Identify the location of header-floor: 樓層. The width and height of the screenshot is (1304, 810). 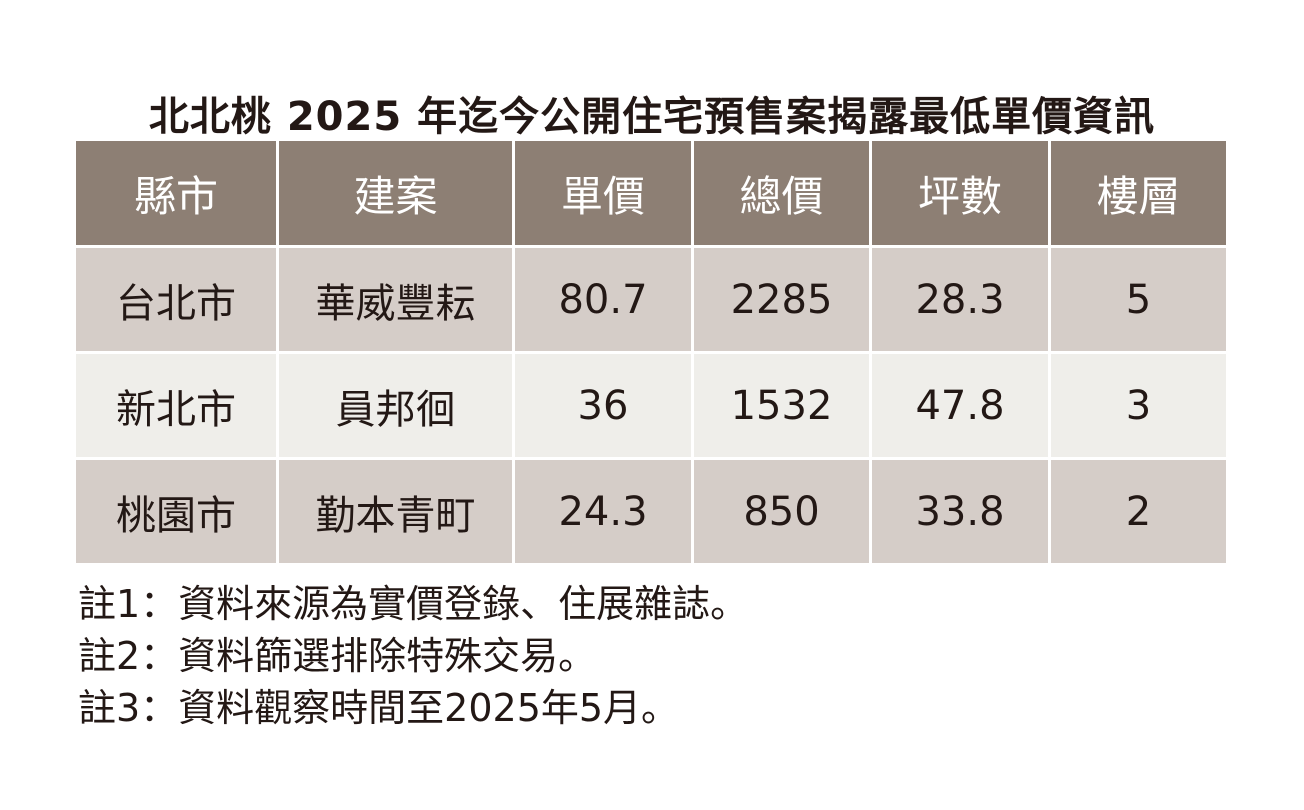
(1138, 193).